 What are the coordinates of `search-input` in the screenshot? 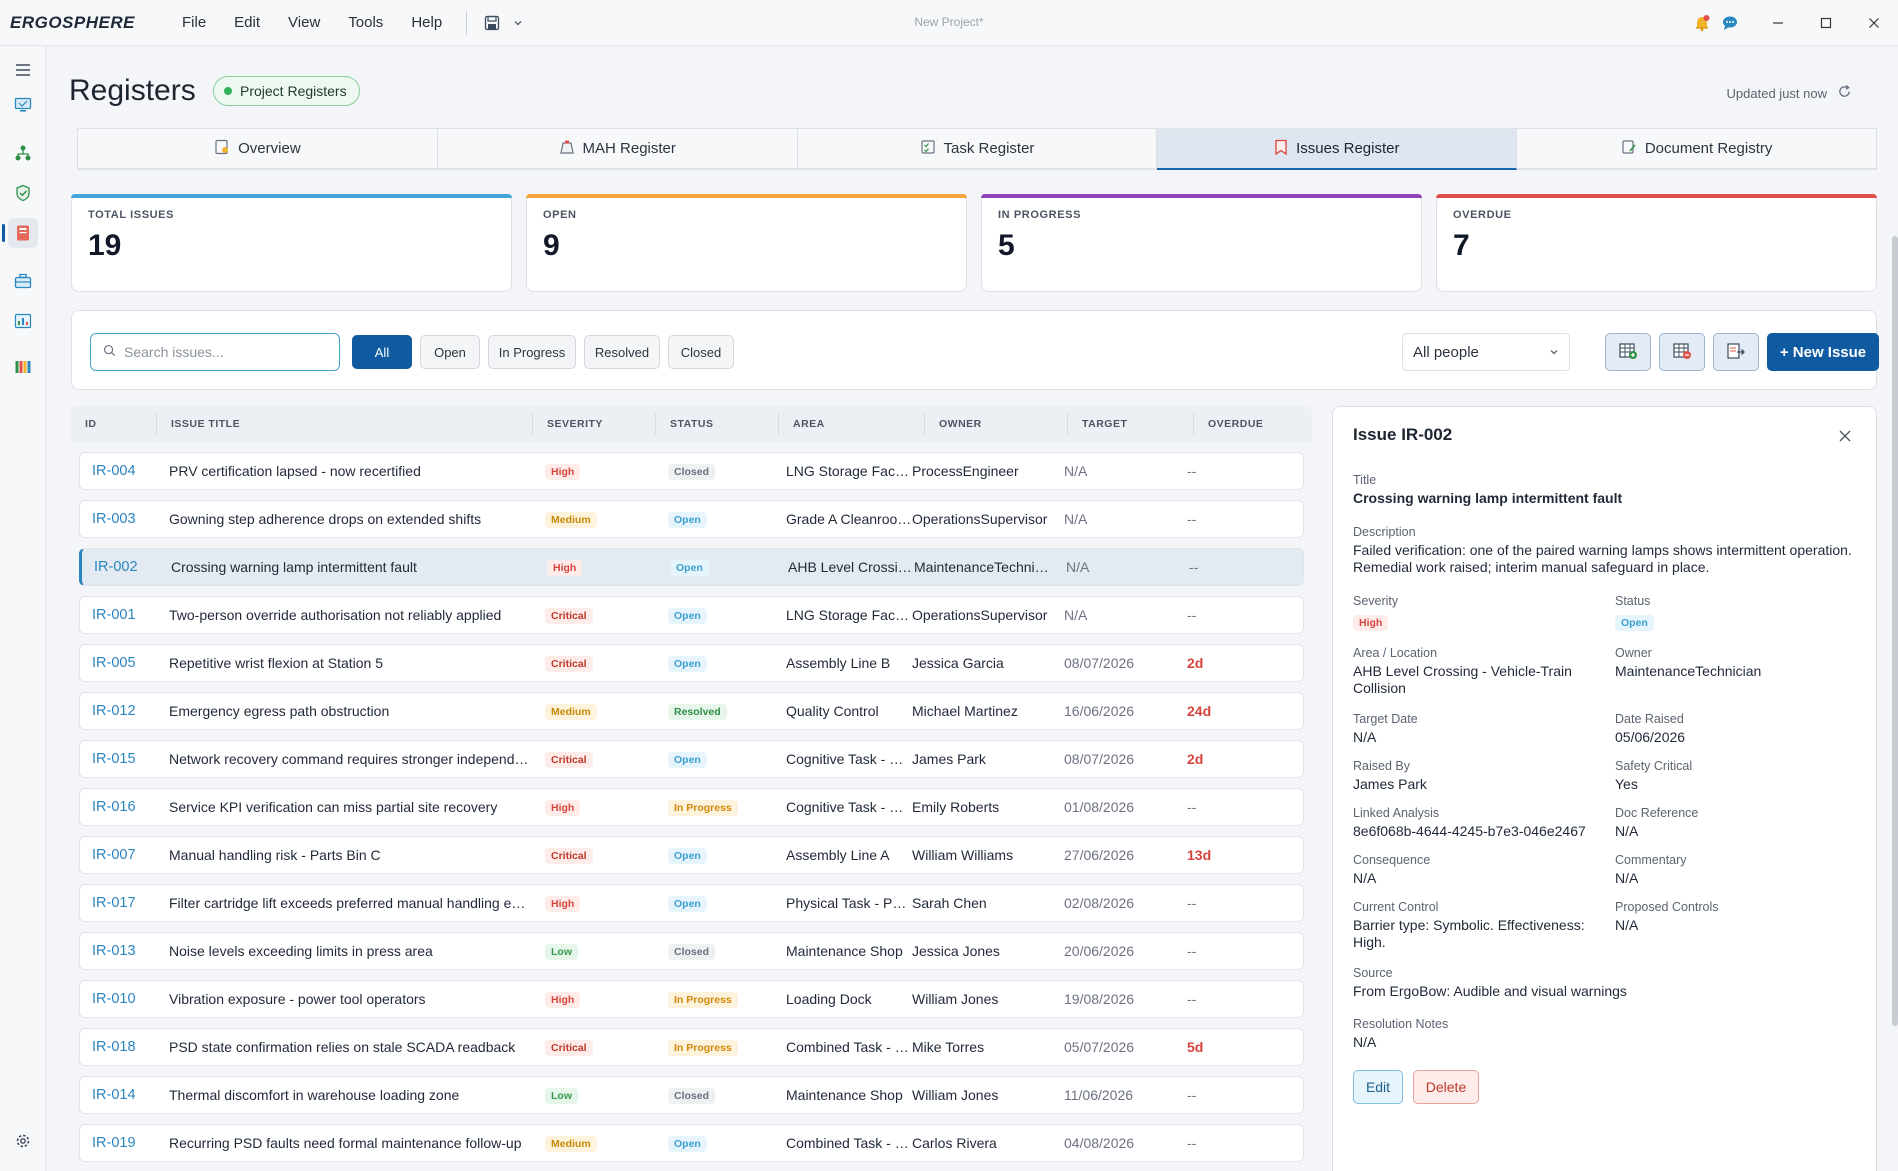 It's located at (224, 352).